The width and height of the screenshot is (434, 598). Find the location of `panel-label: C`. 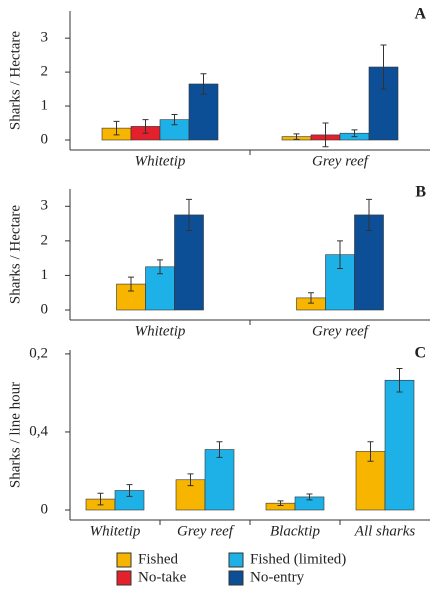

panel-label: C is located at coordinates (420, 353).